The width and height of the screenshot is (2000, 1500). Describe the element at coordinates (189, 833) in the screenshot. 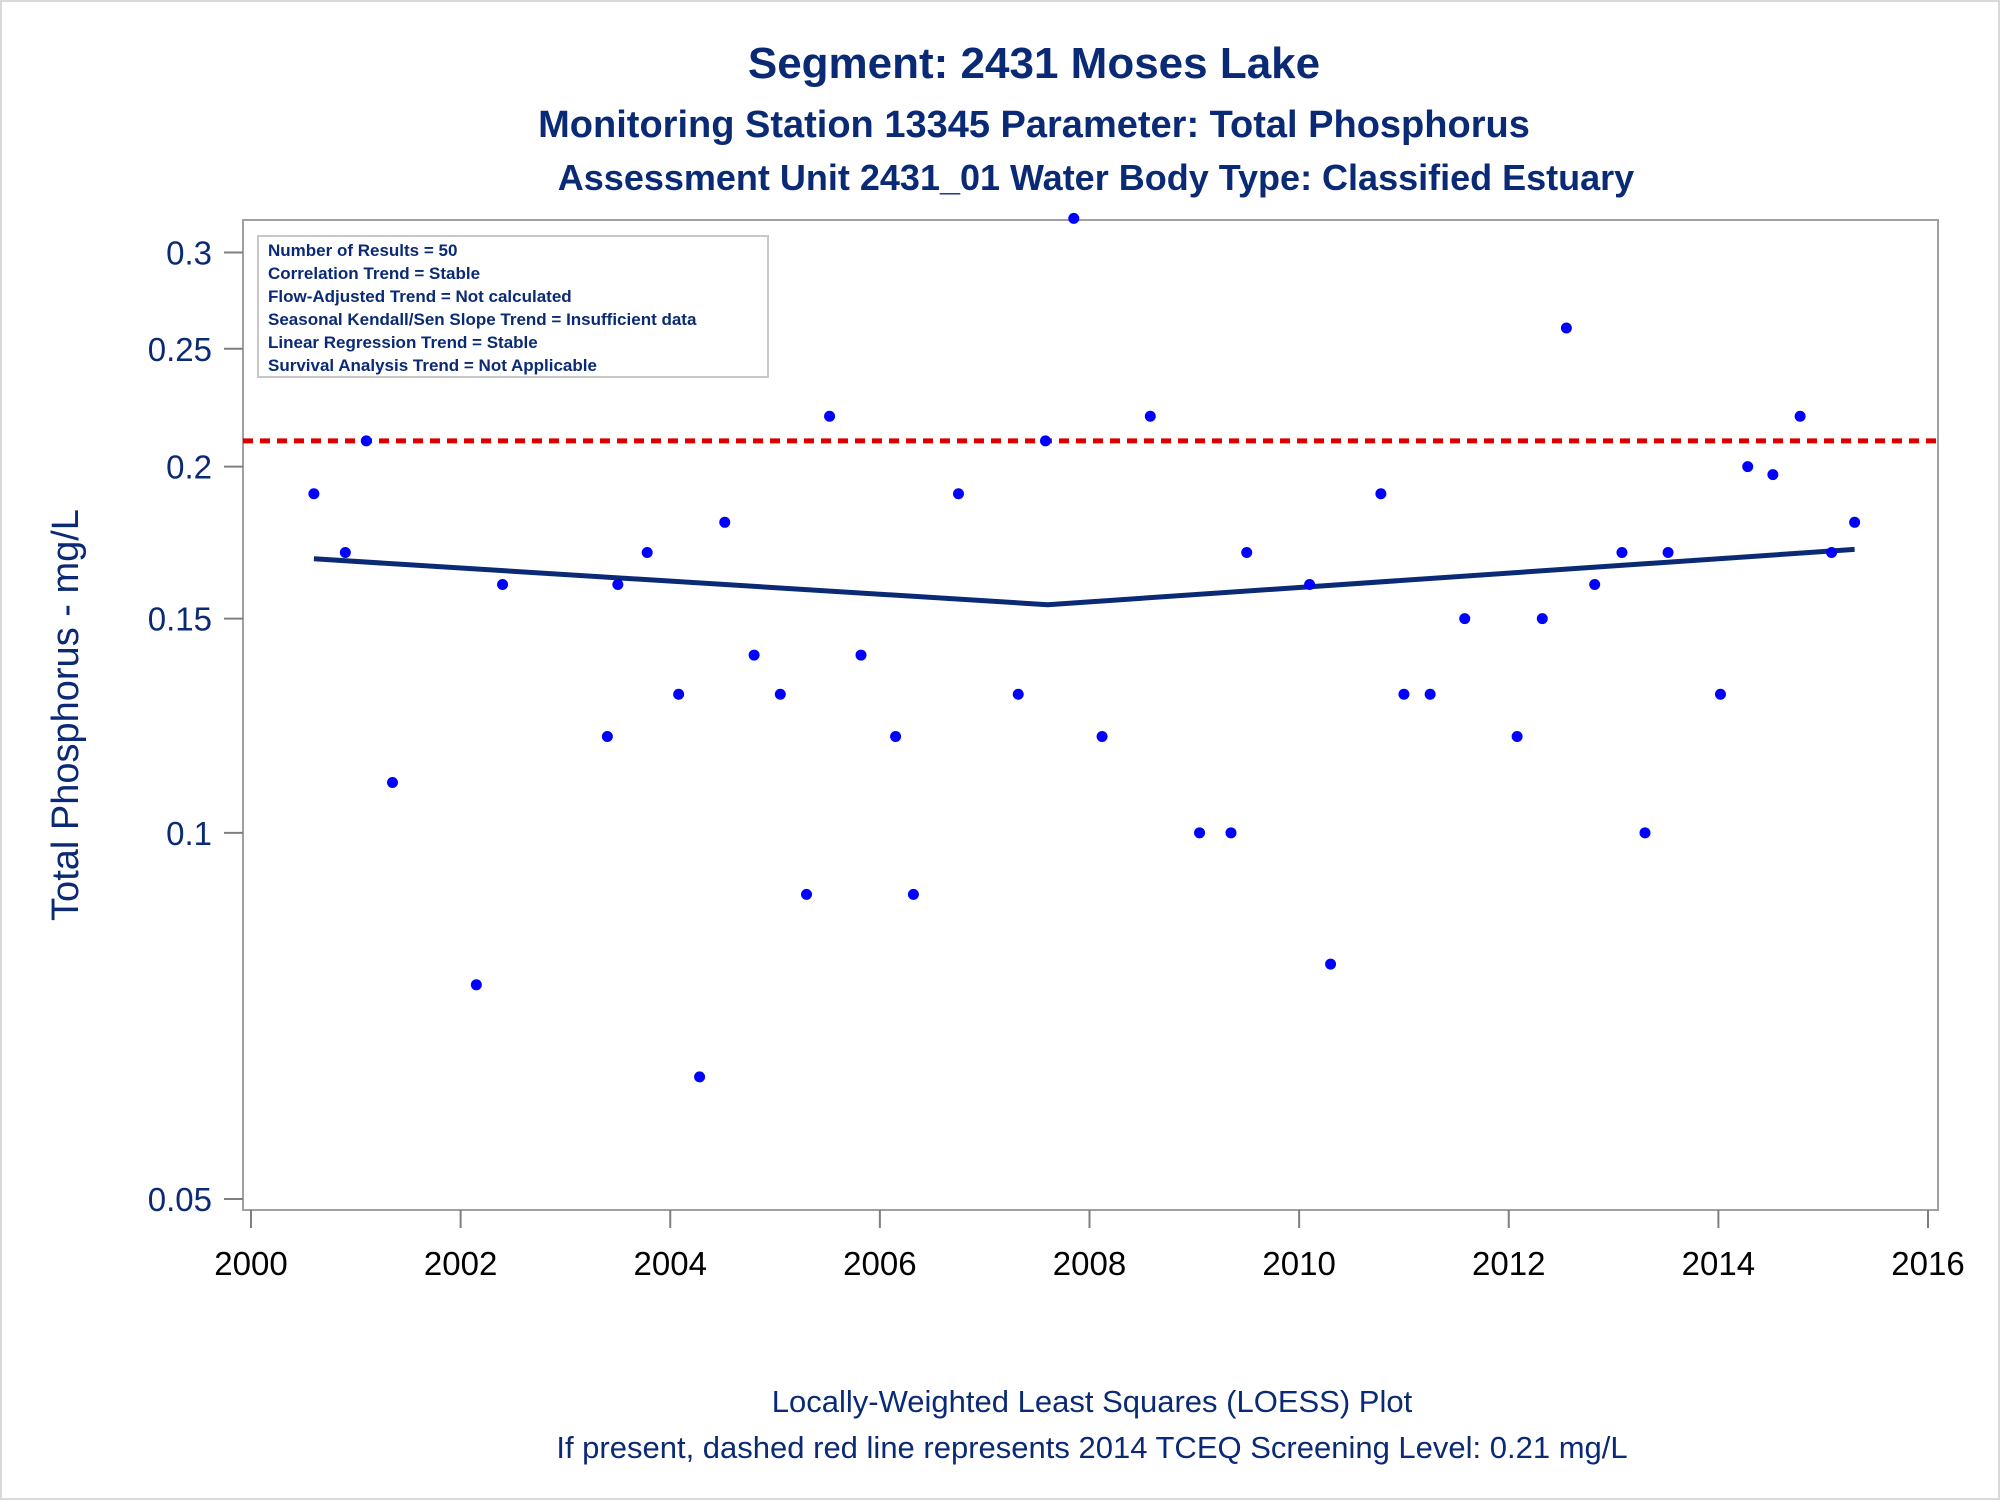

I see `y-tick-label: 0.1` at that location.